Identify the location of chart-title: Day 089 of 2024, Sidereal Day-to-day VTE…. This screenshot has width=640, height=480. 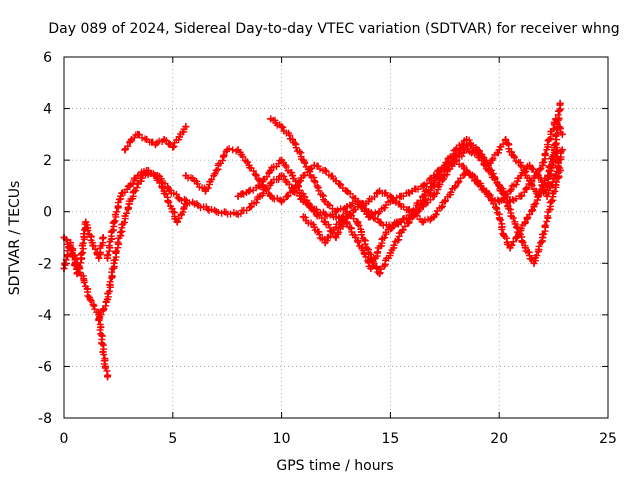
(333, 29).